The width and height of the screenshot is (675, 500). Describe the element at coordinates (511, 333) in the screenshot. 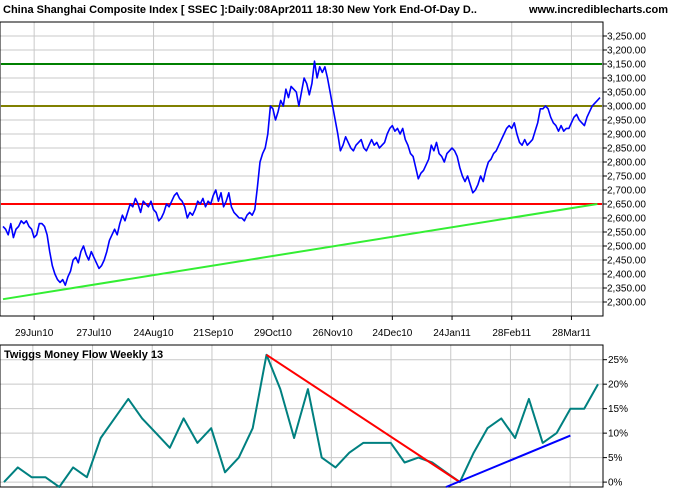

I see `price-x-tick-label: 28Feb11` at that location.